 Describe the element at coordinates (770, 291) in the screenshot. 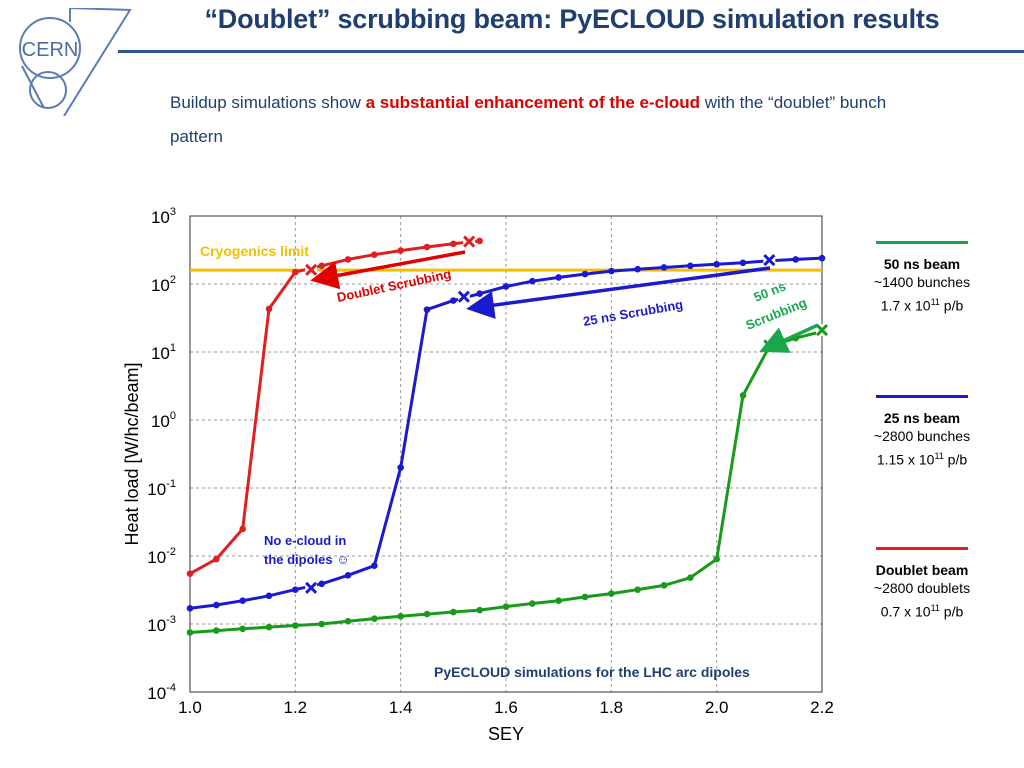

I see `scrubbing-50-label-1: 50 ns` at that location.